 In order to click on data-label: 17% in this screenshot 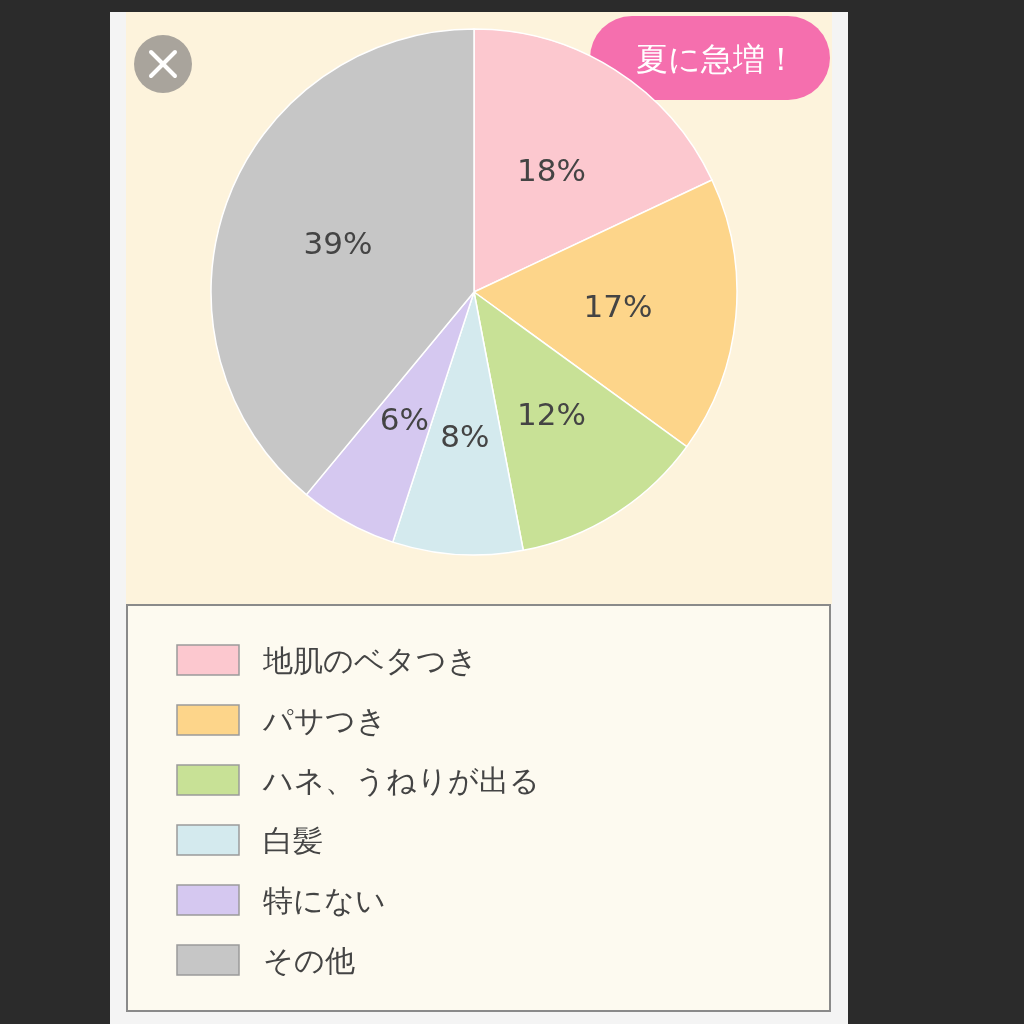, I will do `click(618, 305)`.